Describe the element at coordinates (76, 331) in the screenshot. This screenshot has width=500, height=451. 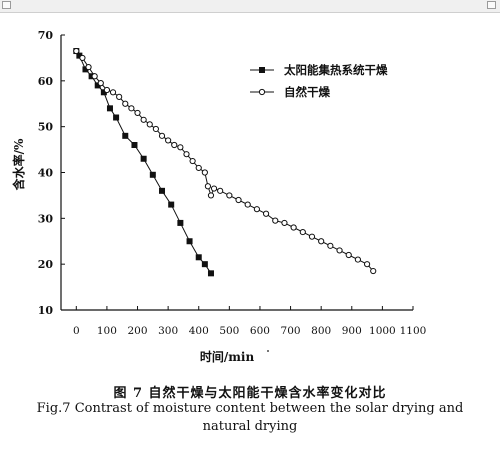
I see `x-tick-label: 0` at that location.